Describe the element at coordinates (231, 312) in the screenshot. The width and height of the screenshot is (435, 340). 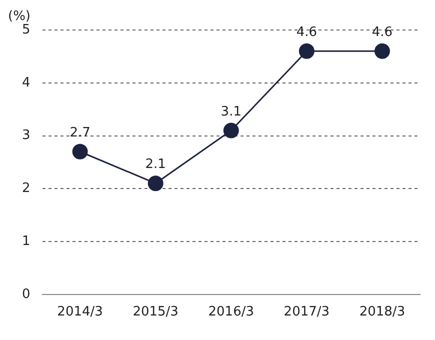
I see `x-tick-label: 2016/3` at that location.